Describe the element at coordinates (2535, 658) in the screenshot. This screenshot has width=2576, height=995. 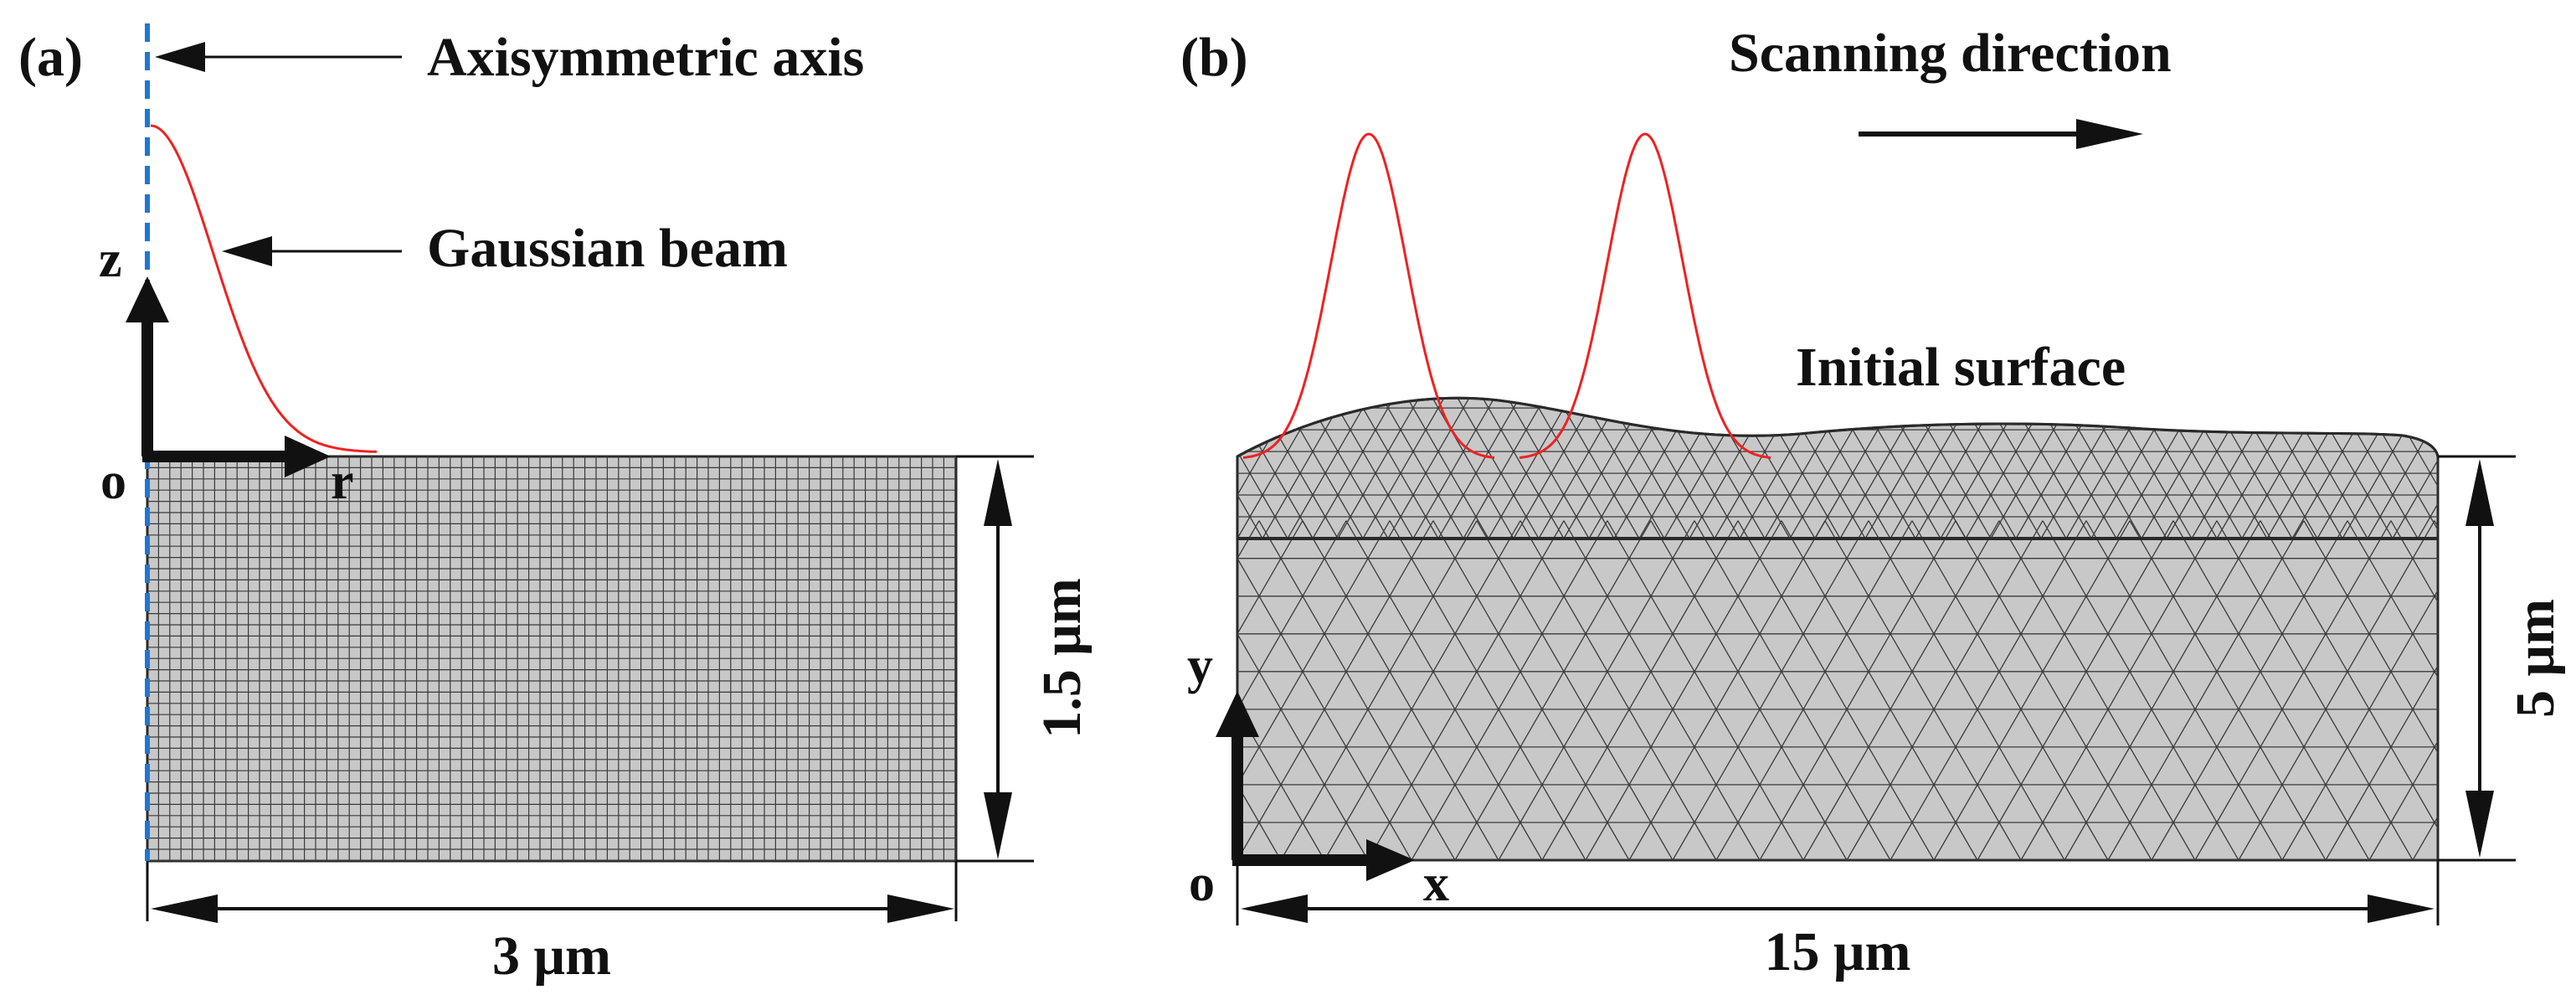
I see `panel-b-height-label: 5 μm` at that location.